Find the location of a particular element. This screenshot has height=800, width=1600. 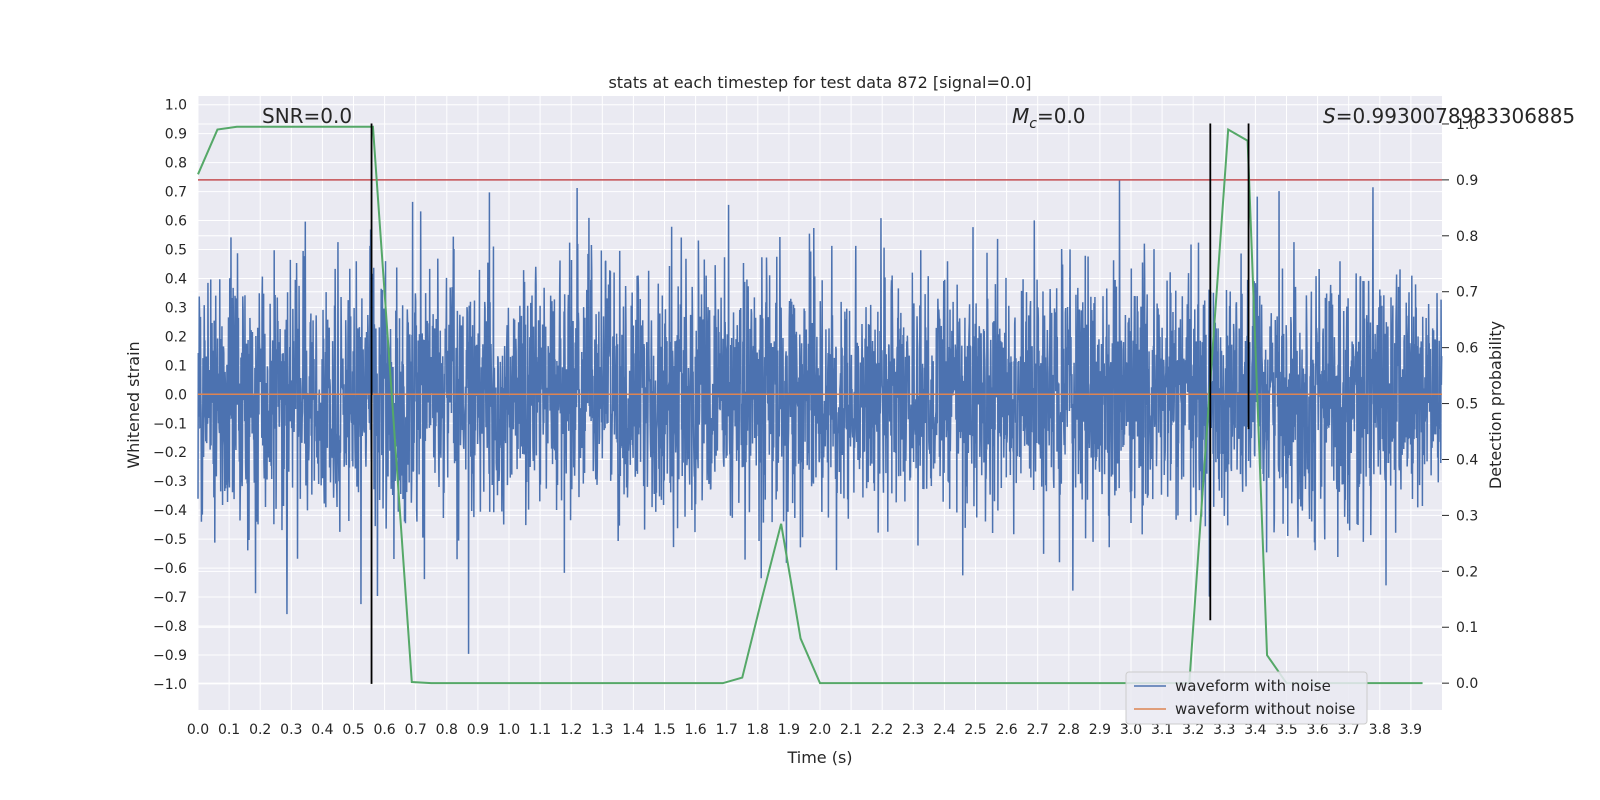

y2-tick-label: 0.6 is located at coordinates (1467, 349).